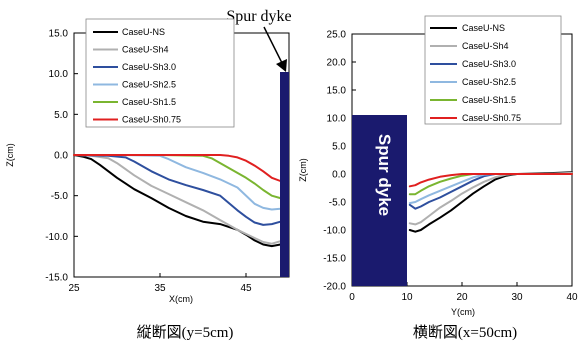  I want to click on left-y-tick-label: -10.0, so click(56, 237).